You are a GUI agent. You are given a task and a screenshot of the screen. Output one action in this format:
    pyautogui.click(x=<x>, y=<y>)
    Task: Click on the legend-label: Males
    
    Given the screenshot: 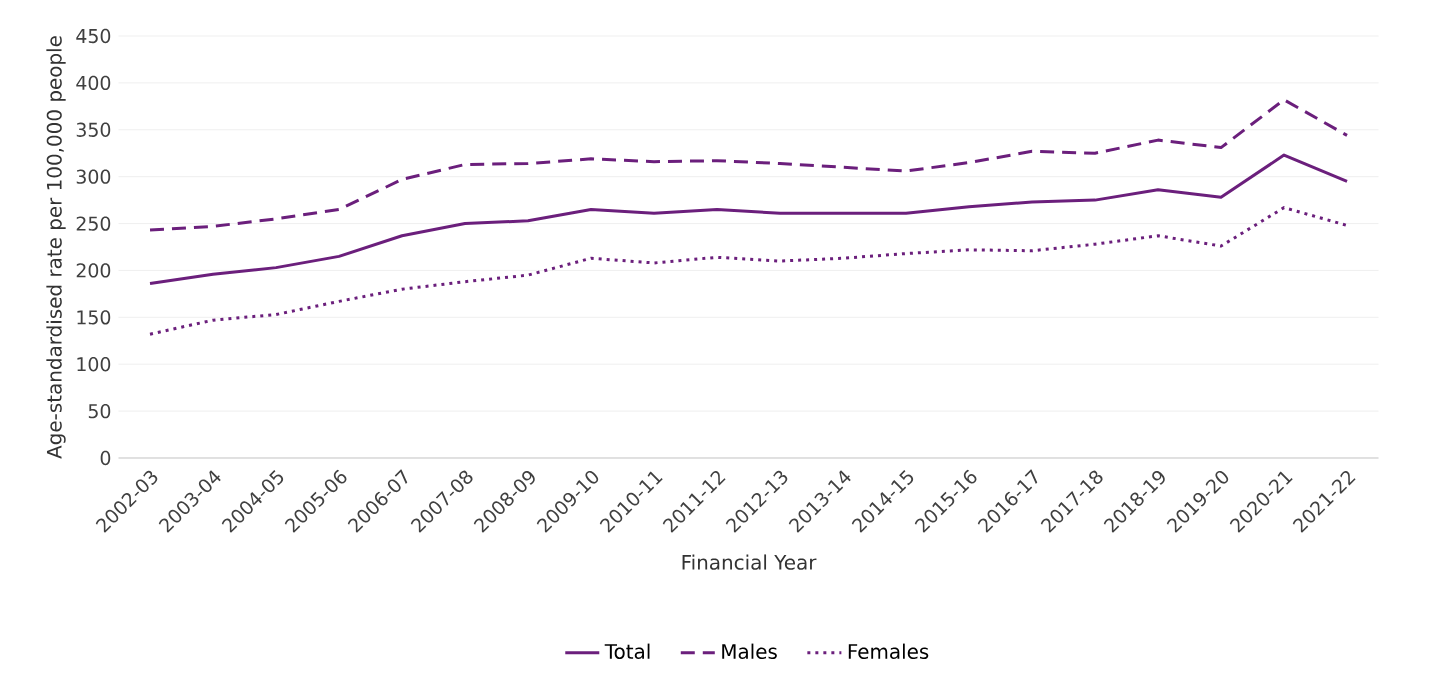 What is the action you would take?
    pyautogui.click(x=749, y=651)
    